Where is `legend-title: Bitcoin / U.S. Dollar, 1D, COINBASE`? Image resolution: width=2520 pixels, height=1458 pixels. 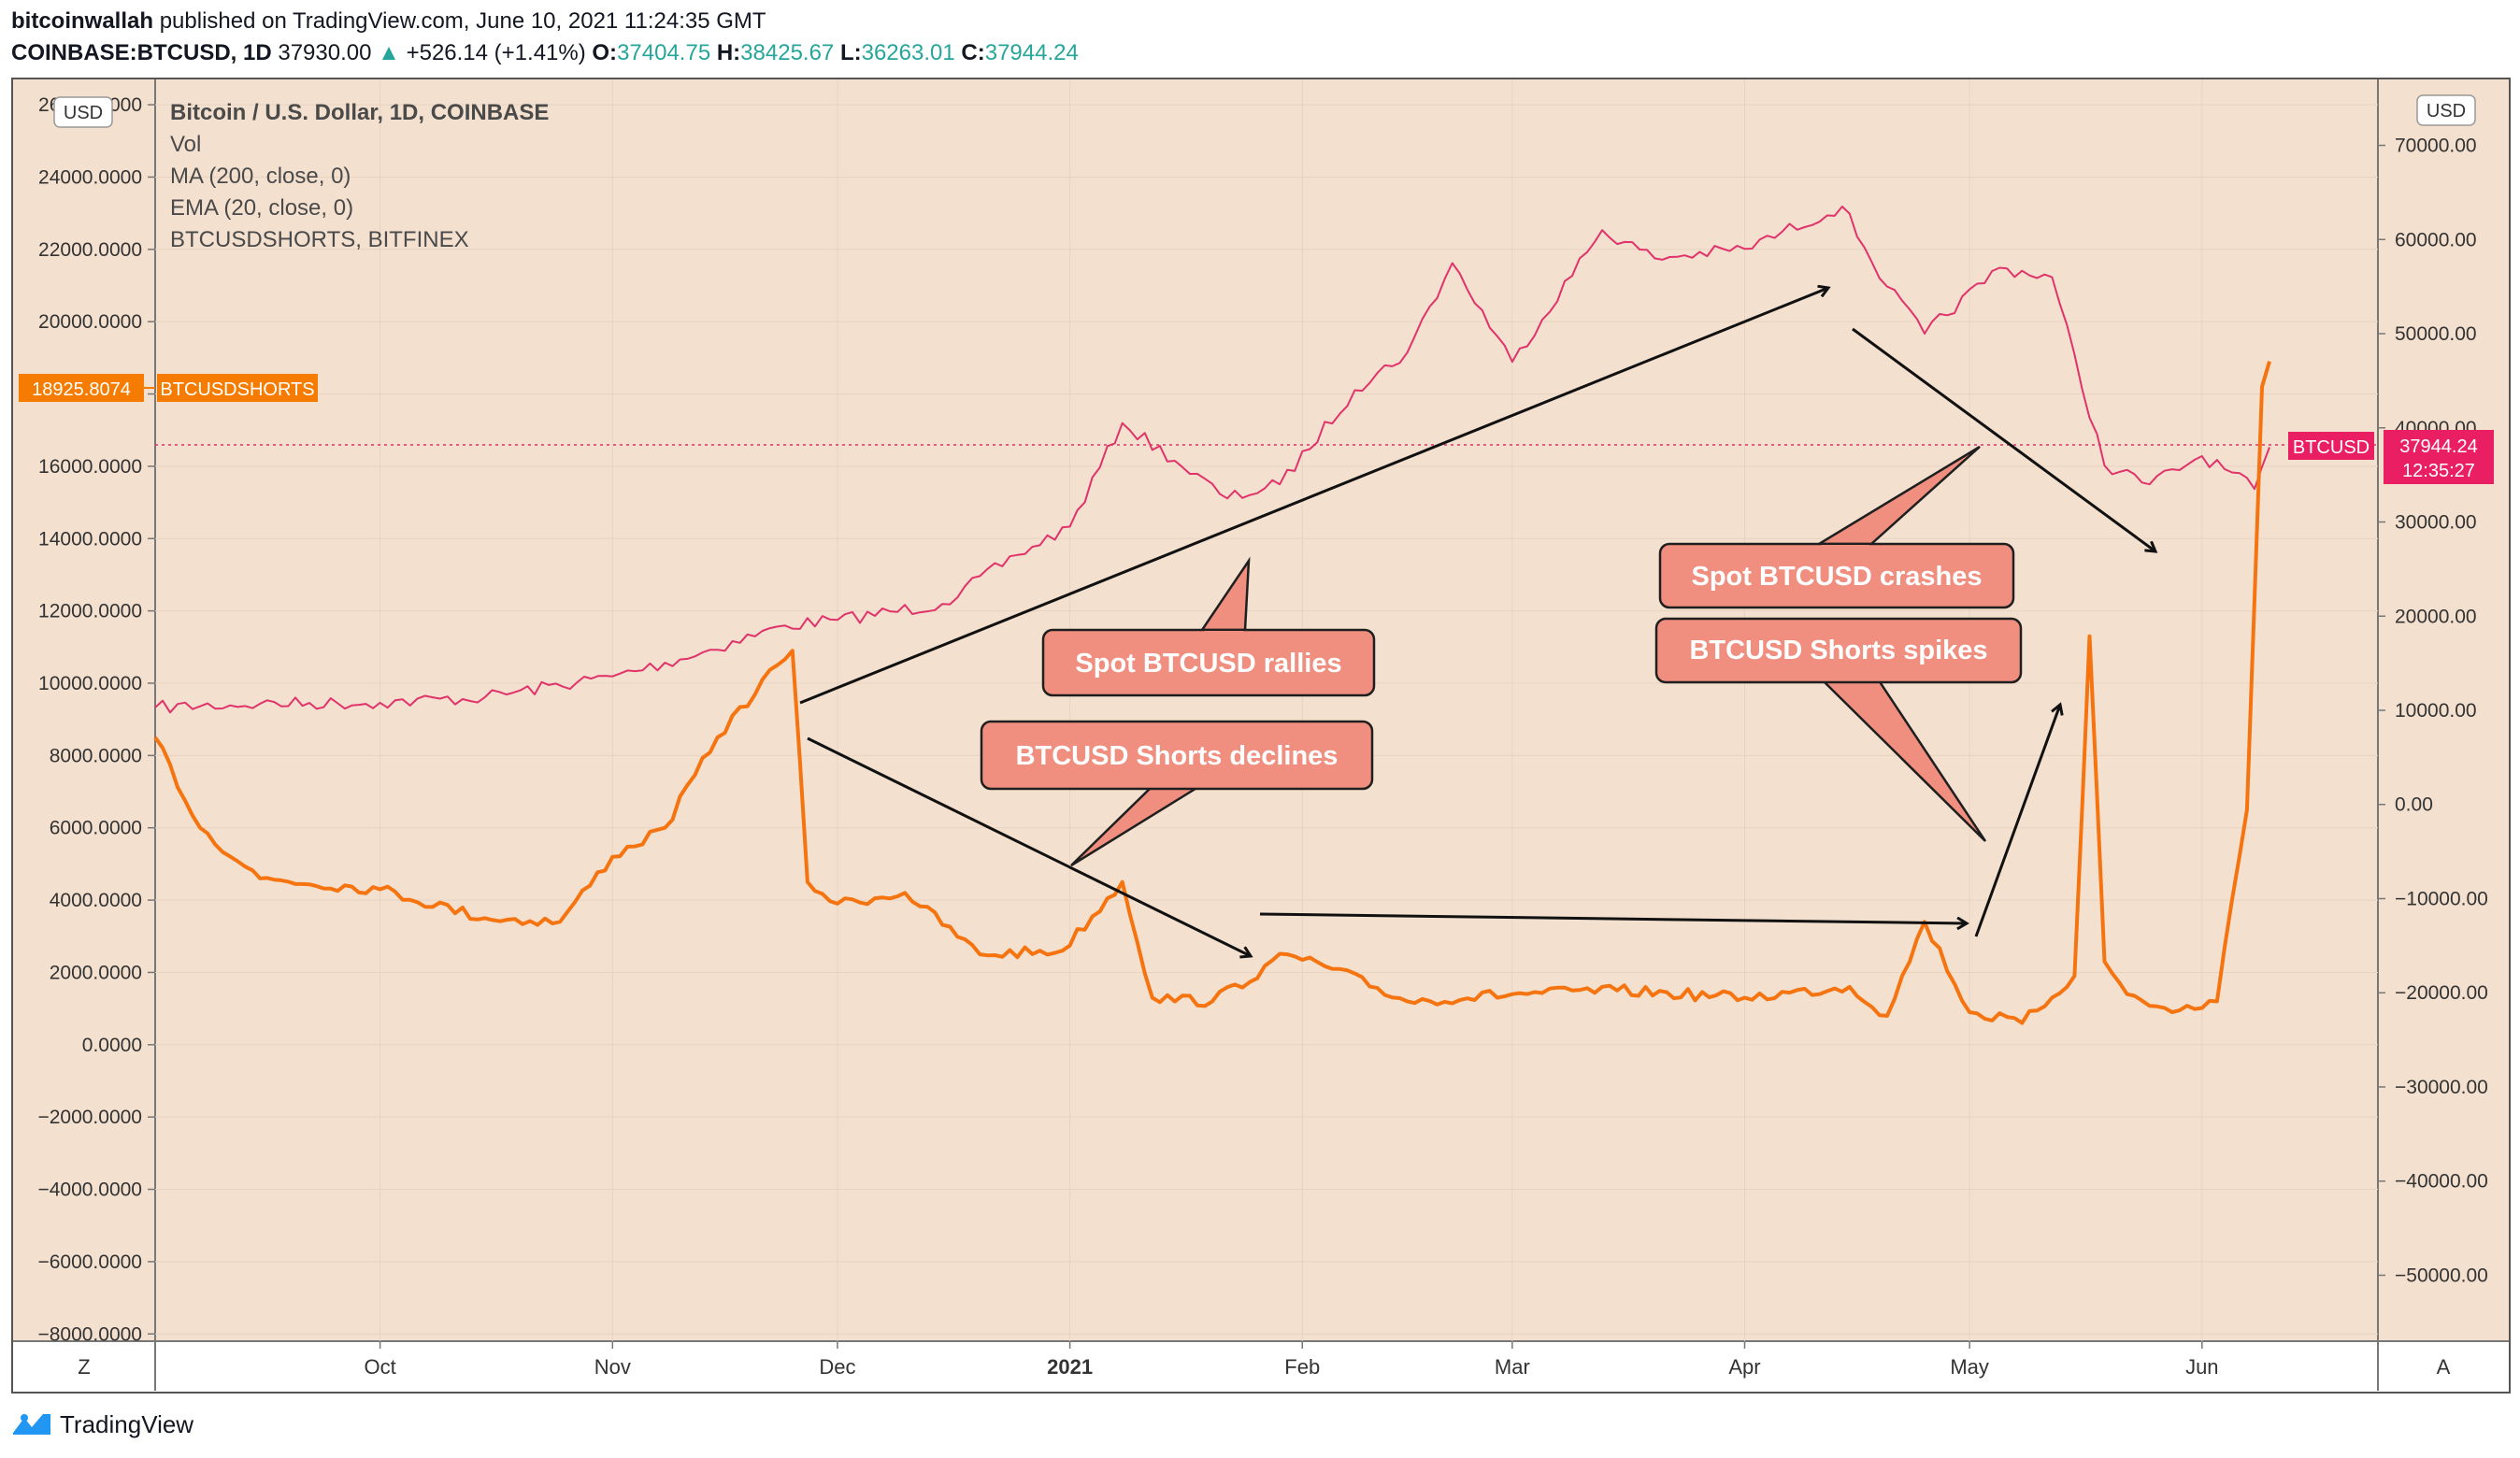 legend-title: Bitcoin / U.S. Dollar, 1D, COINBASE is located at coordinates (359, 112).